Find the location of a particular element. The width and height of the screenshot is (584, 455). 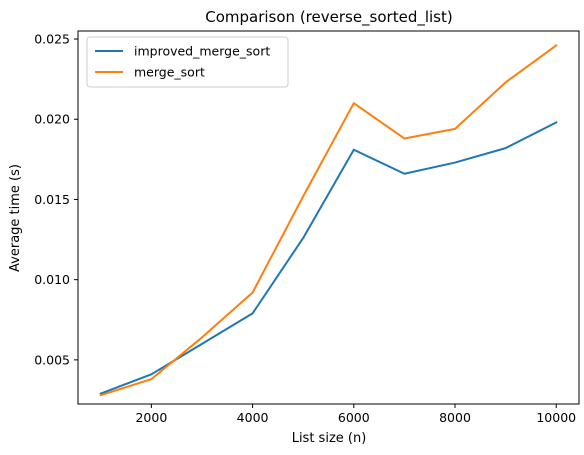

y-tick-label: 0.005 is located at coordinates (52, 359).